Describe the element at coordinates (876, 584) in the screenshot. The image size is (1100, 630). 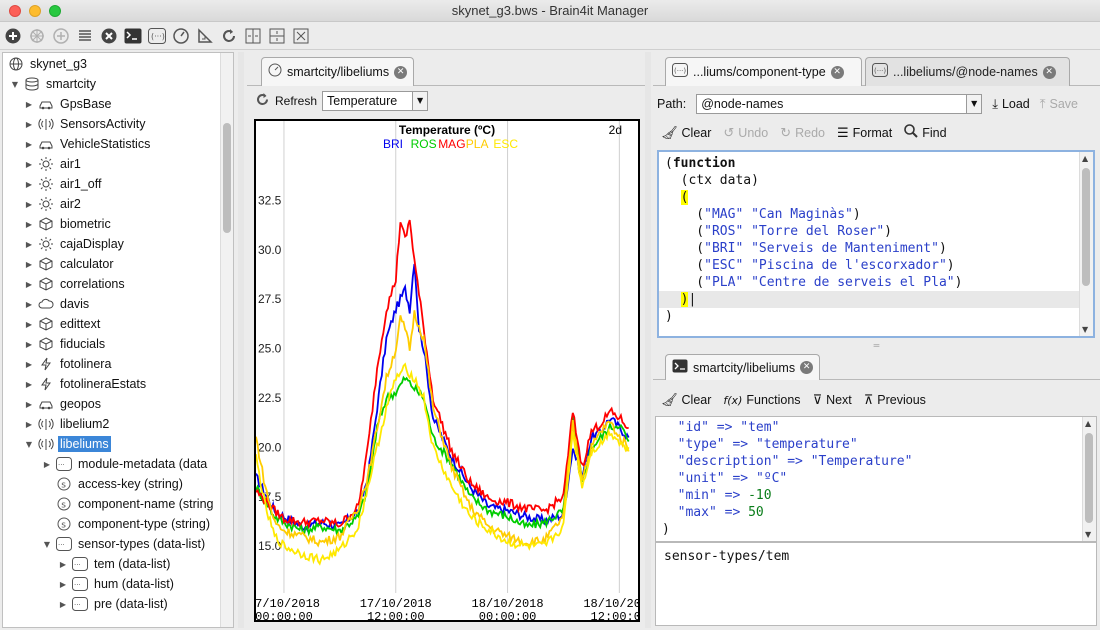
I see `command-input: sensor-types/tem` at that location.